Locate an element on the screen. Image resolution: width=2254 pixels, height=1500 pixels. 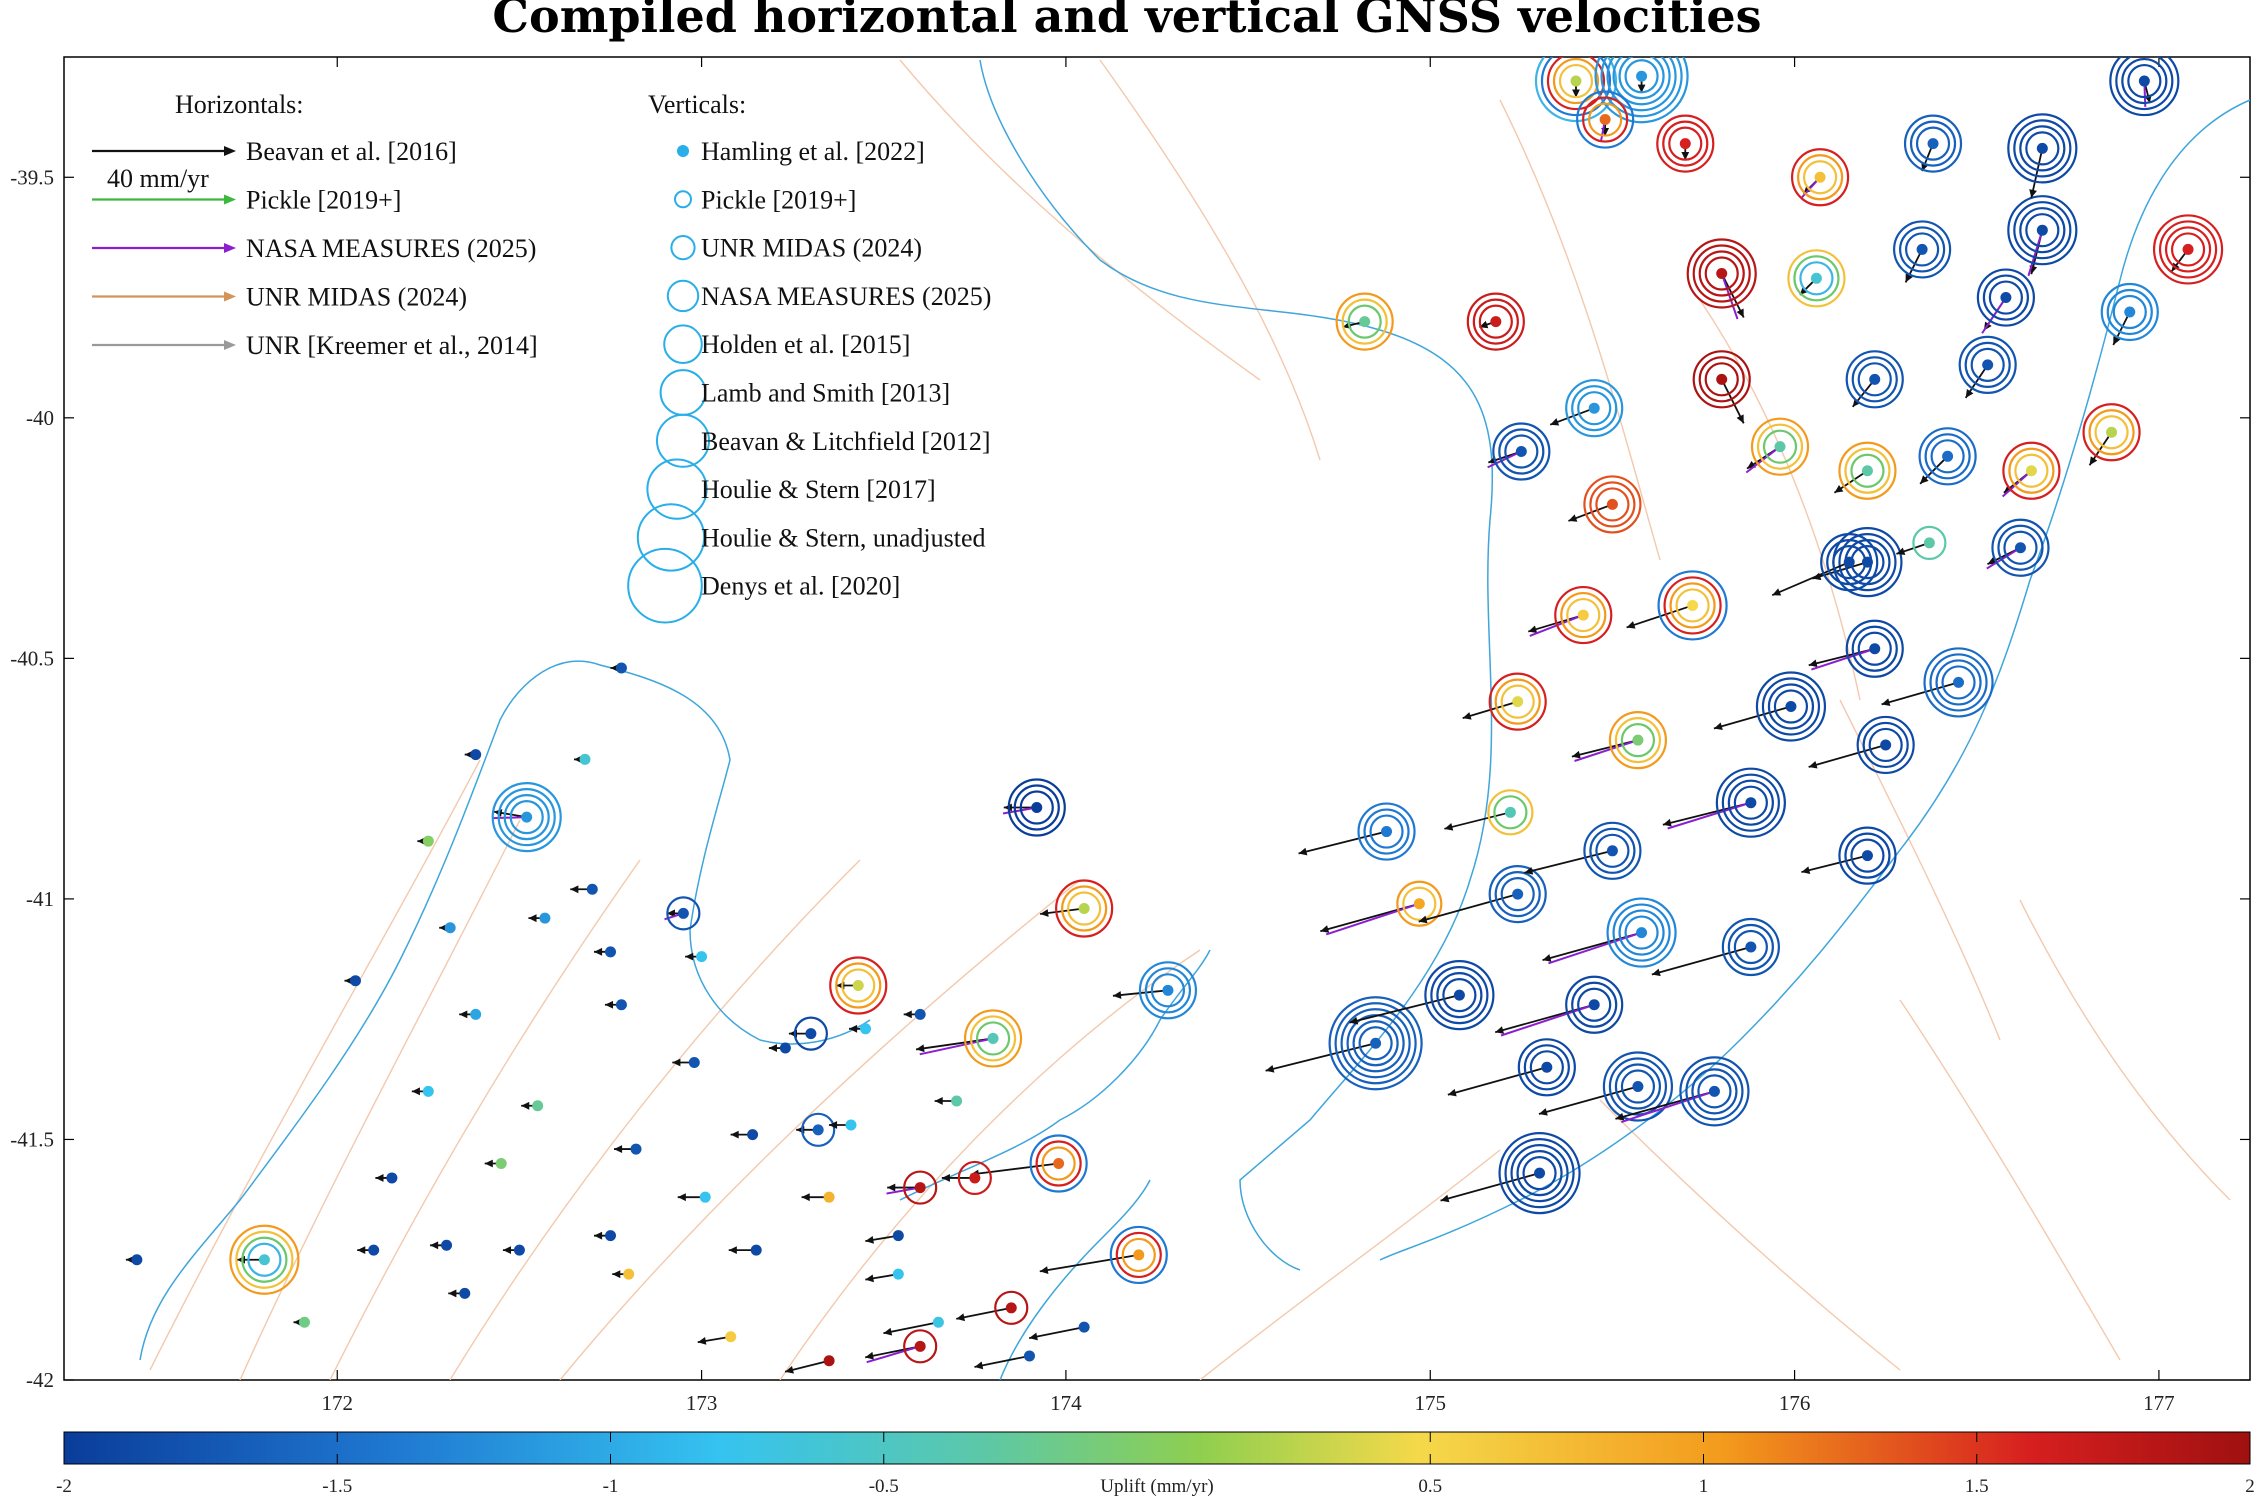
nasa-arrow is located at coordinates (1504, 459).